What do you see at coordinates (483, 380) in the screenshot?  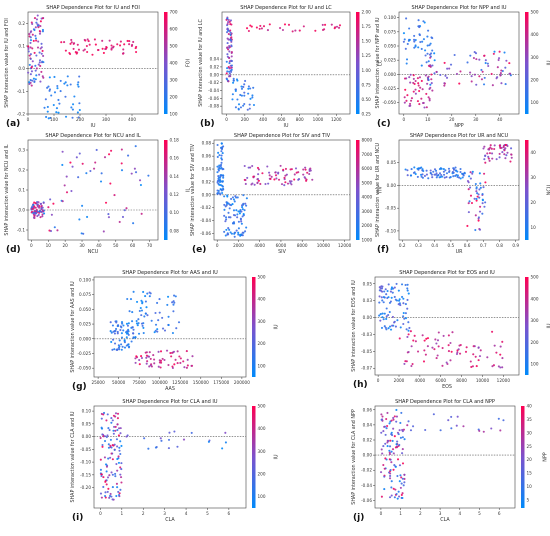 I see `x-tick-label: 10000` at bounding box center [483, 380].